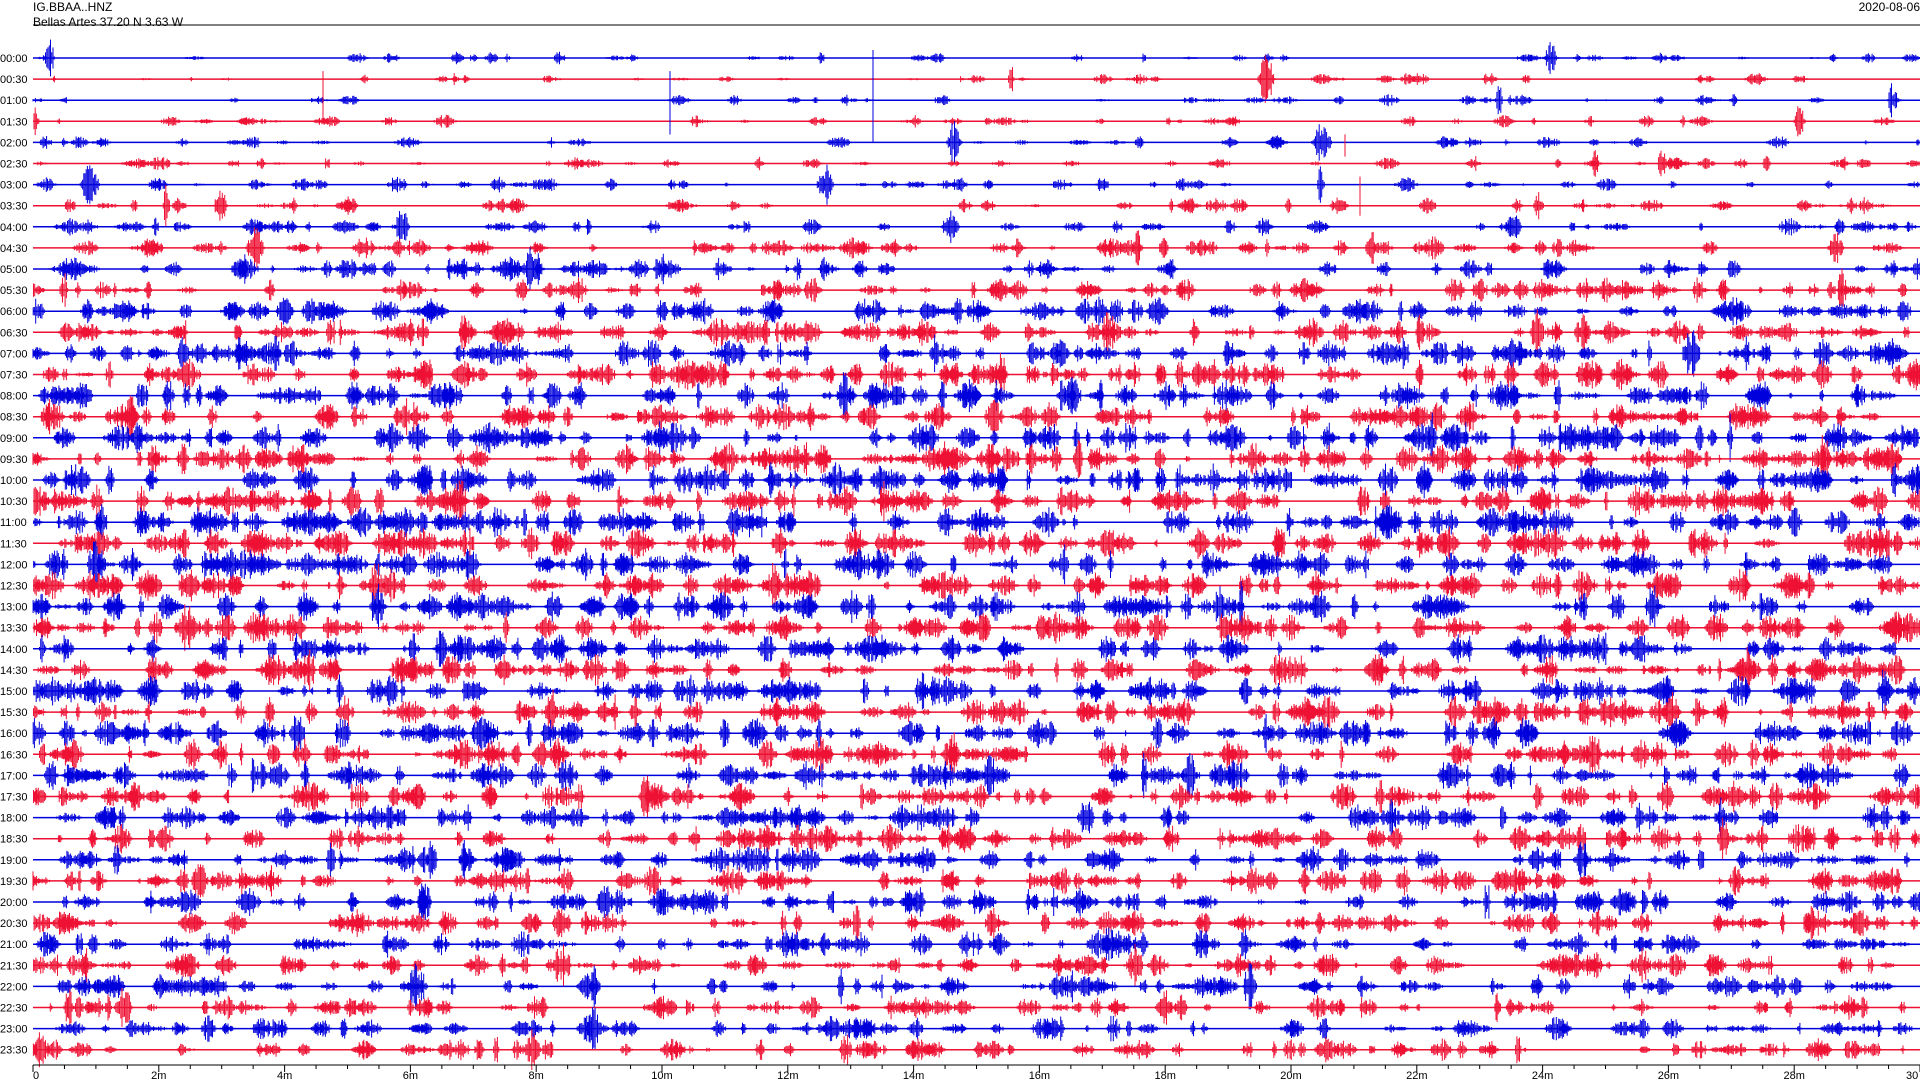  Describe the element at coordinates (14, 1030) in the screenshot. I see `hour-label: 23:00` at that location.